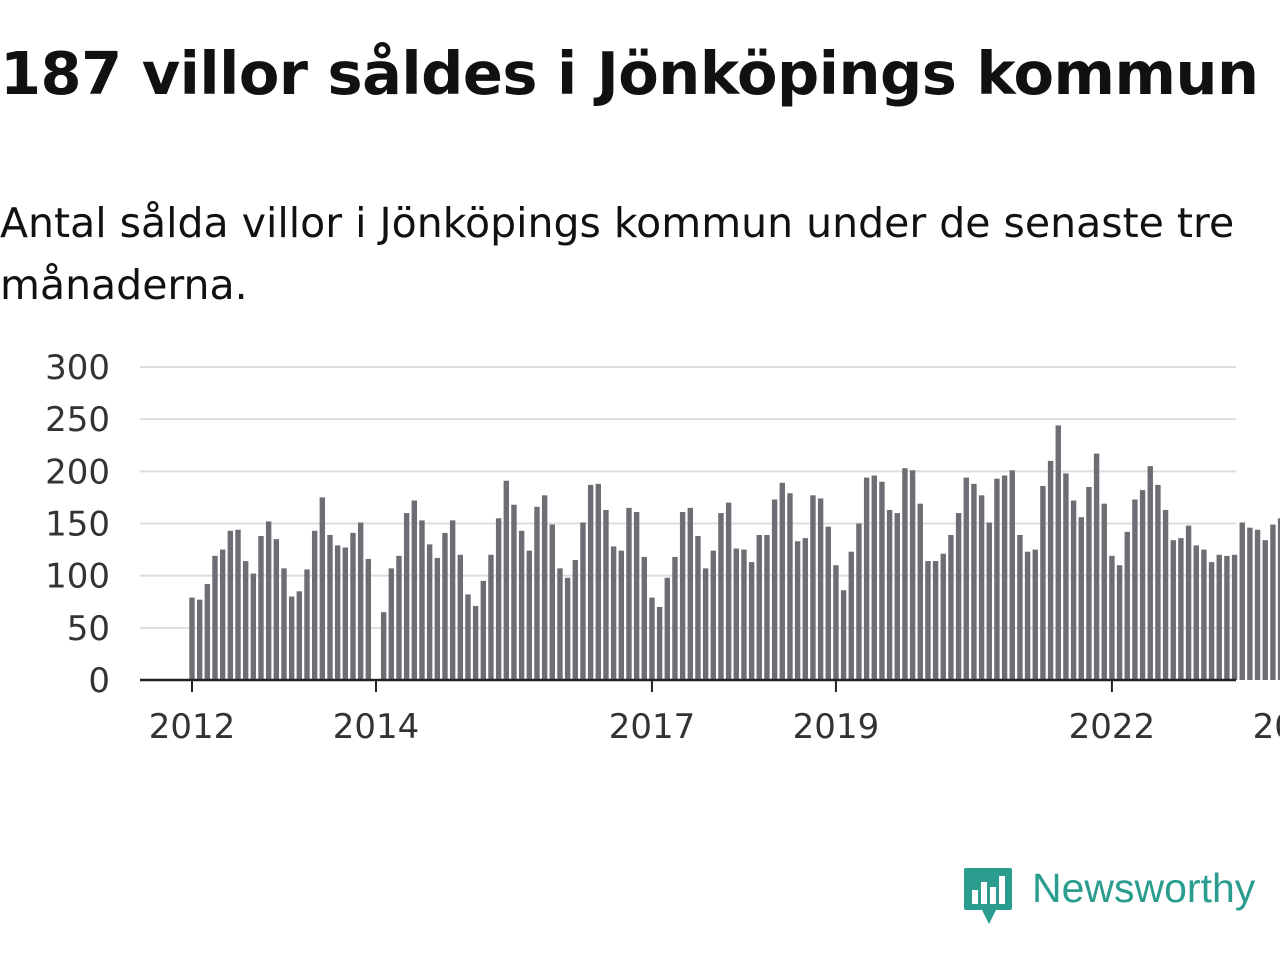 This screenshot has width=1280, height=960. Describe the element at coordinates (99, 681) in the screenshot. I see `y-tick-label: 0` at that location.